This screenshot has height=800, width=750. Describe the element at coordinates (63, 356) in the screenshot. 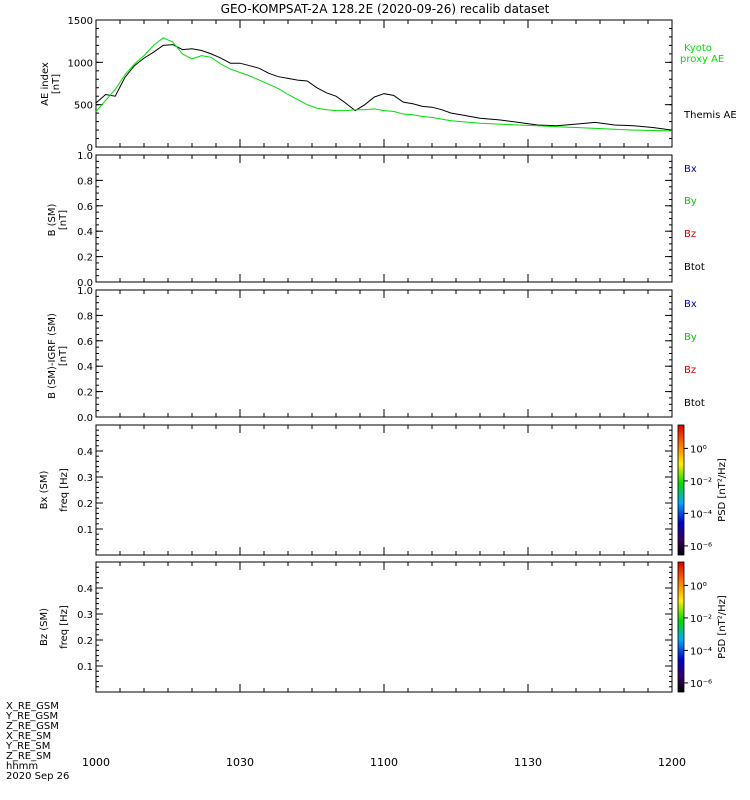

I see `bdiff-ylabel-unit: [nT]` at that location.